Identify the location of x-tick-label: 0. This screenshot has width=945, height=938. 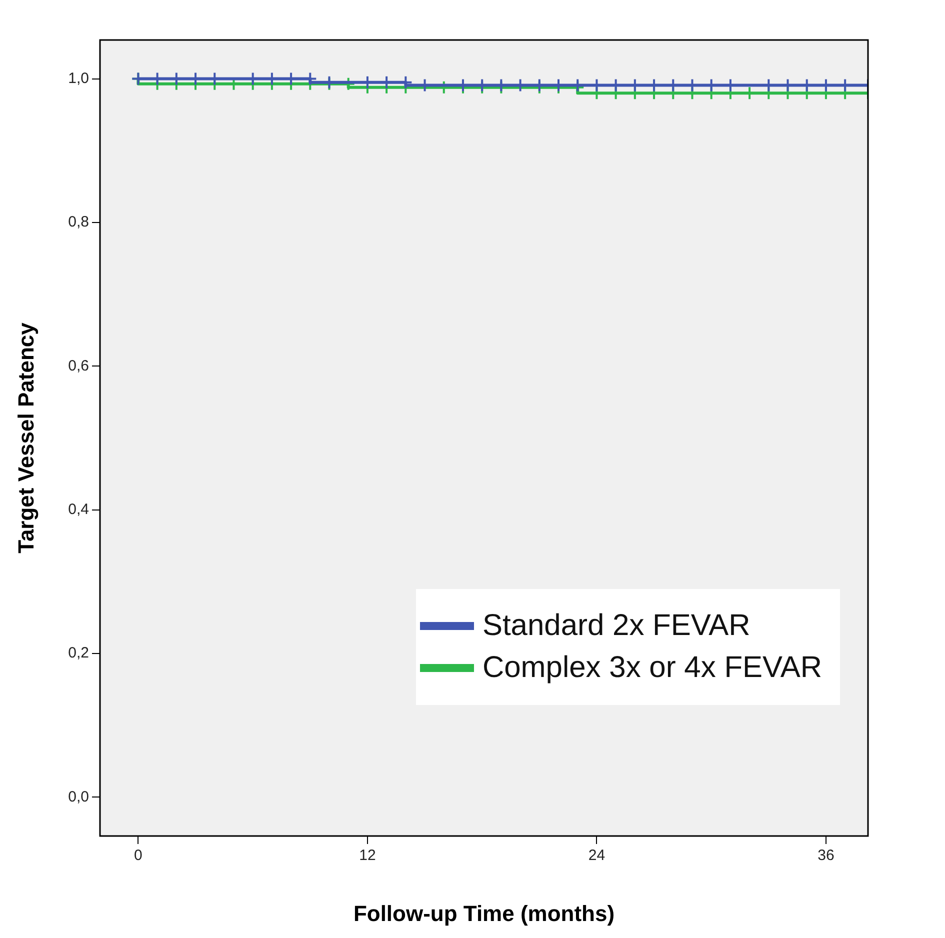
(138, 855).